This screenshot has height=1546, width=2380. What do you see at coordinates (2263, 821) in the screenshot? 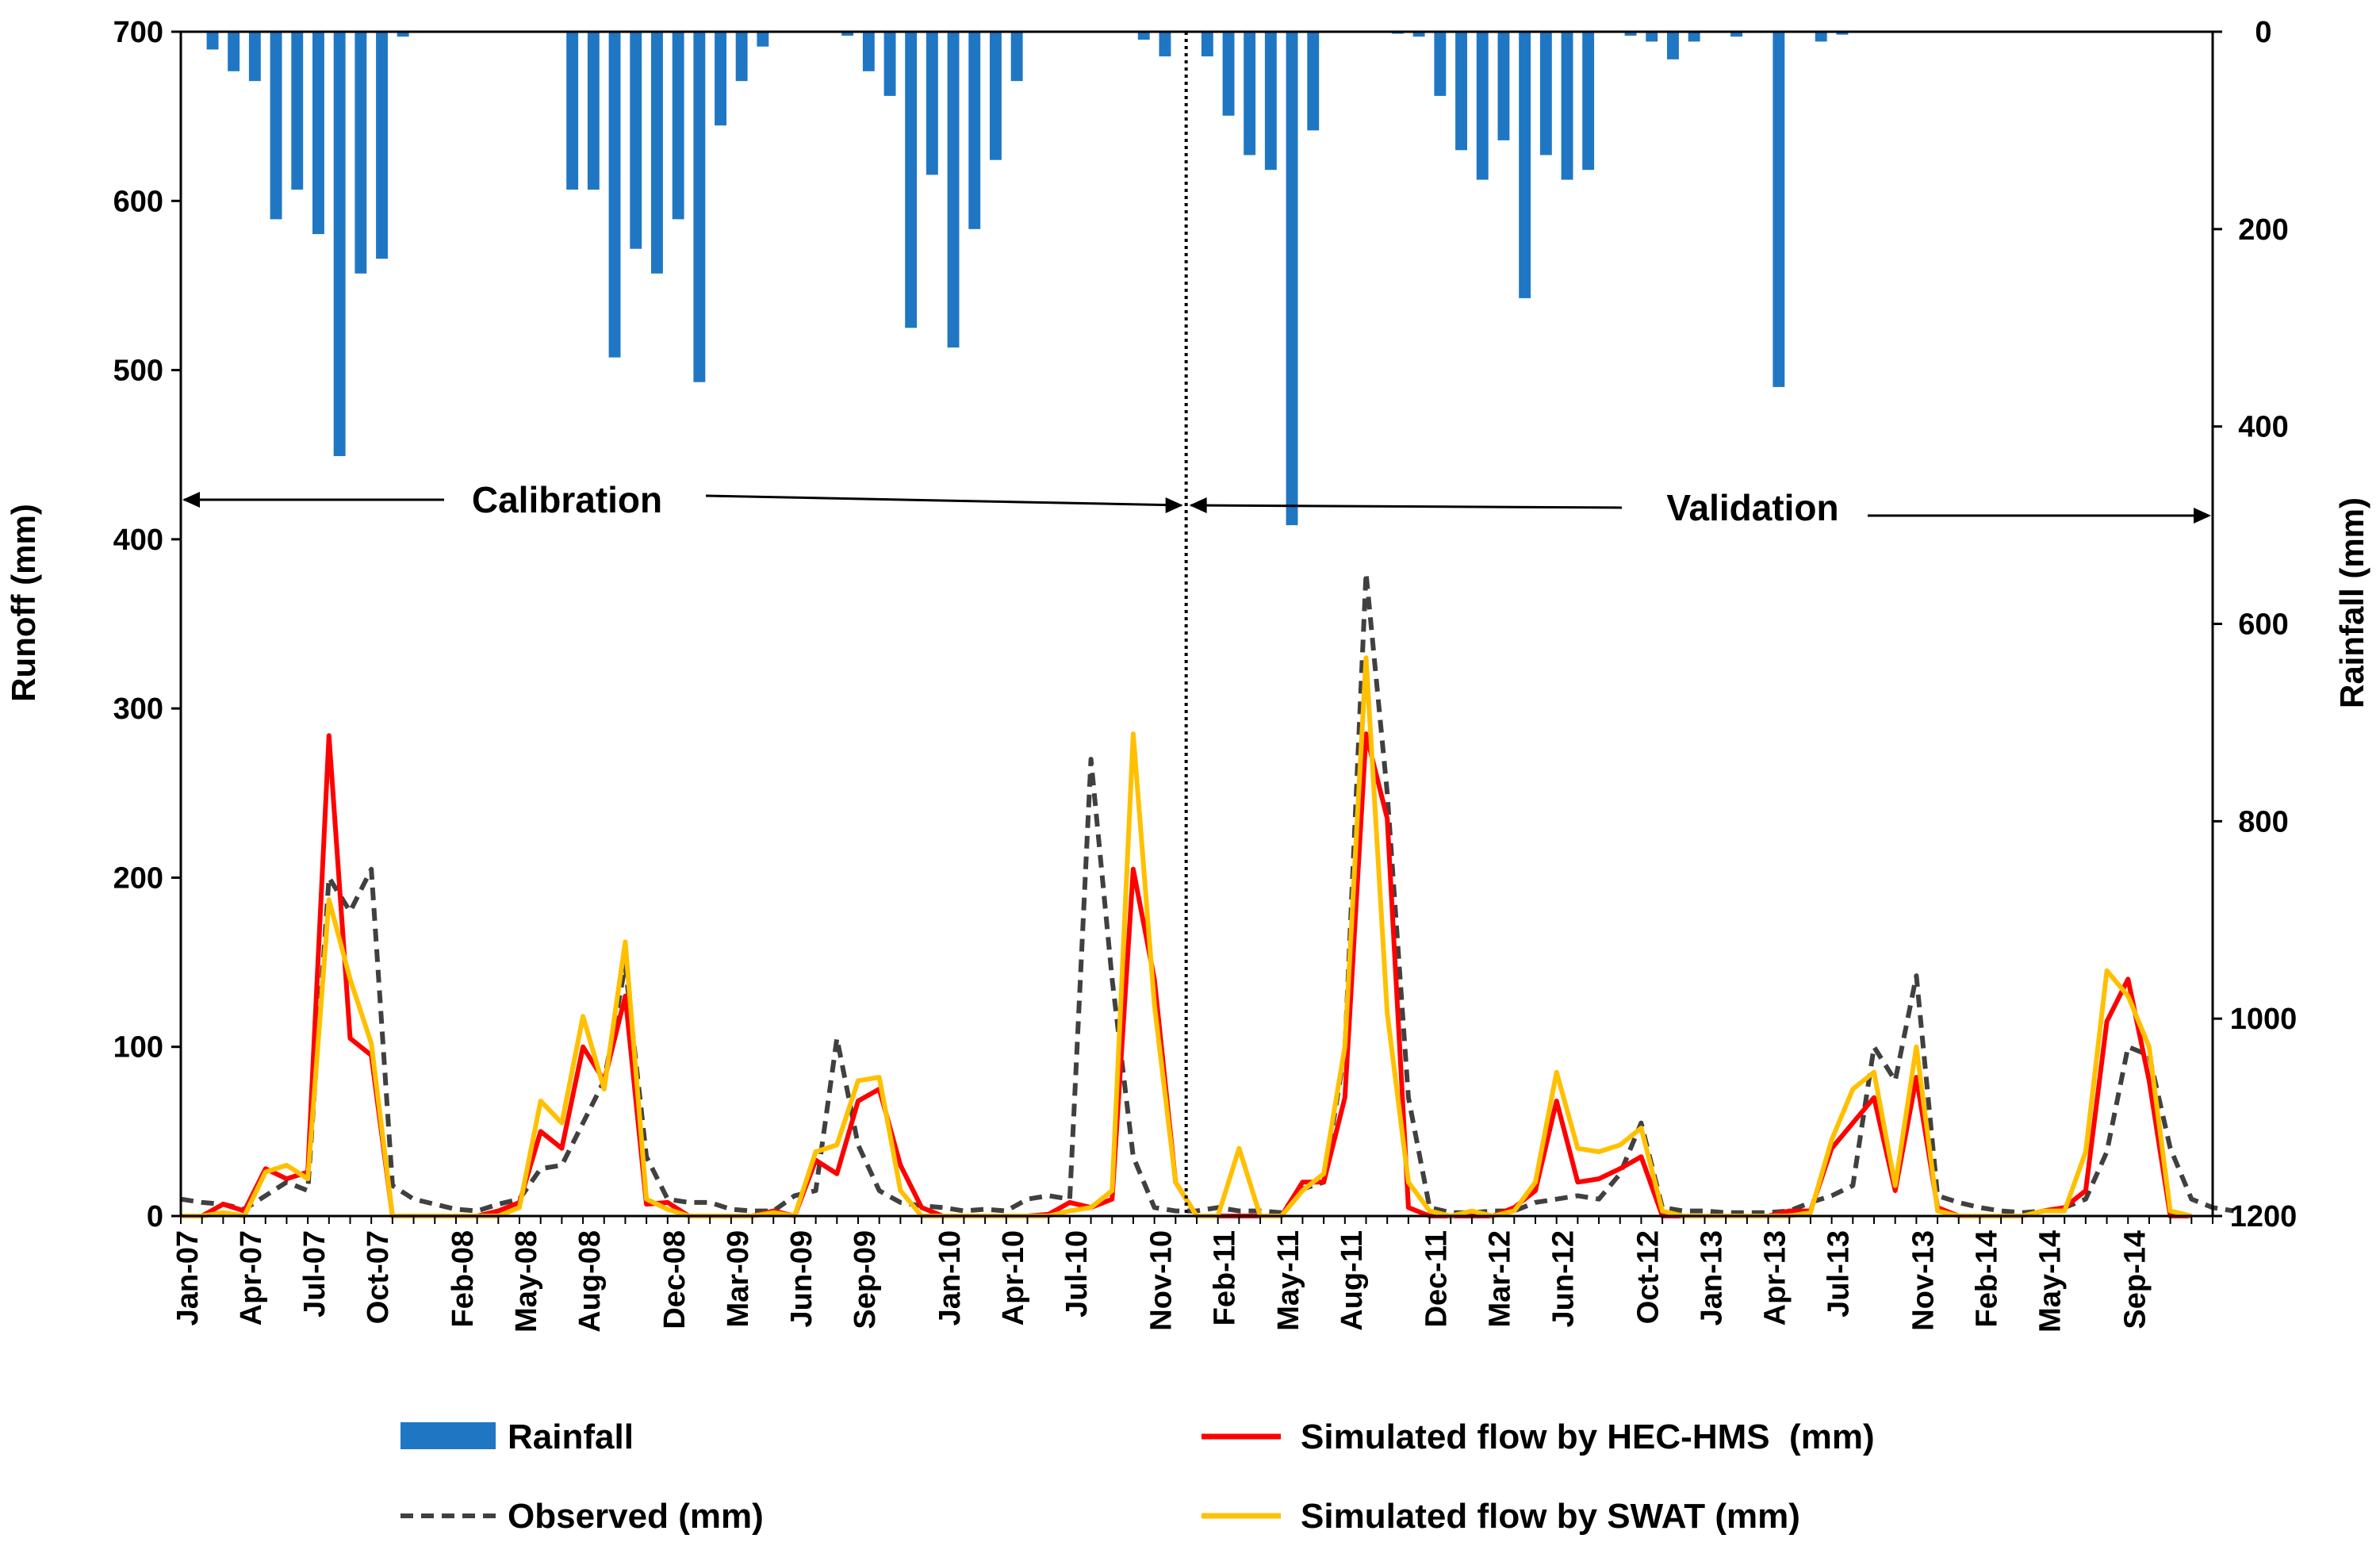
I see `right-tick-label: 800` at bounding box center [2263, 821].